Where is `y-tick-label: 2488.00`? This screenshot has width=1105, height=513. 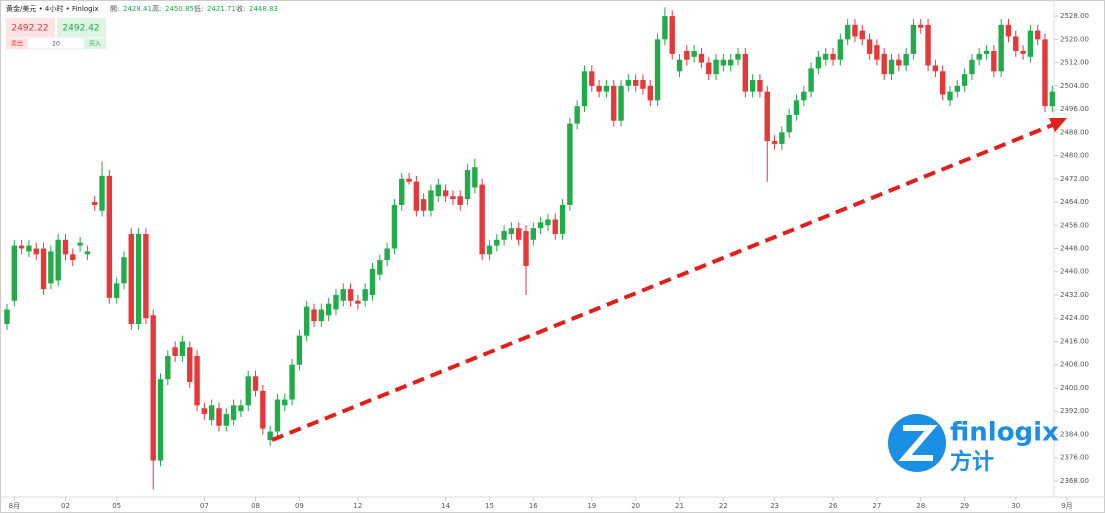 y-tick-label: 2488.00 is located at coordinates (1074, 132).